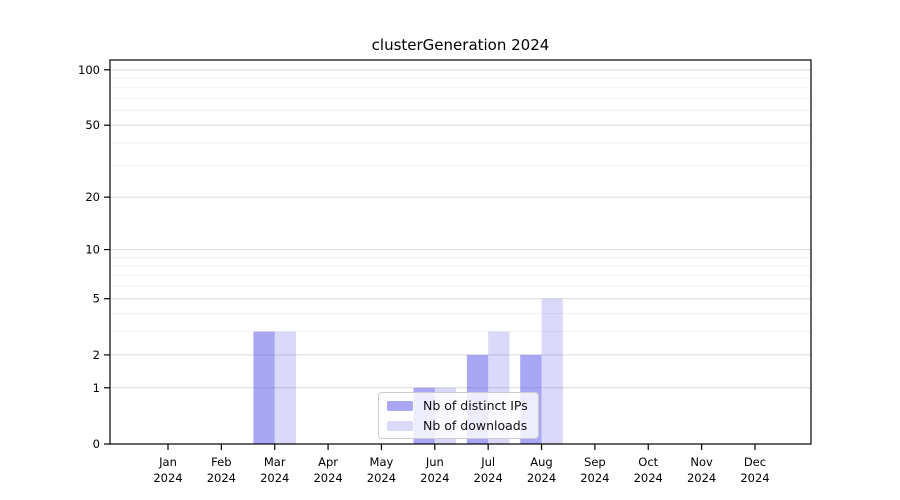 The height and width of the screenshot is (500, 900). I want to click on legend-swatch-downloads, so click(400, 425).